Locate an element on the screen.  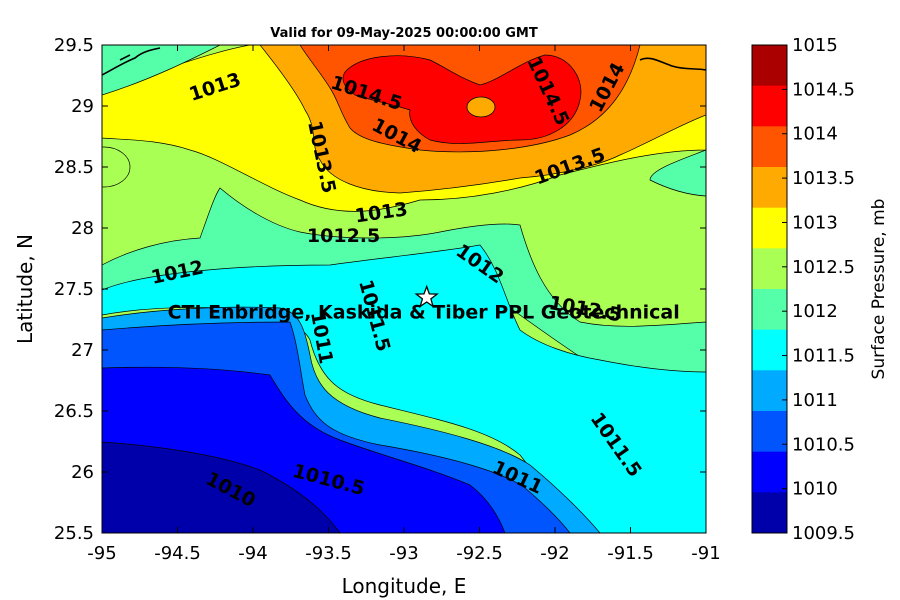
colorbar-tick-label: 1012.5 is located at coordinates (823, 267).